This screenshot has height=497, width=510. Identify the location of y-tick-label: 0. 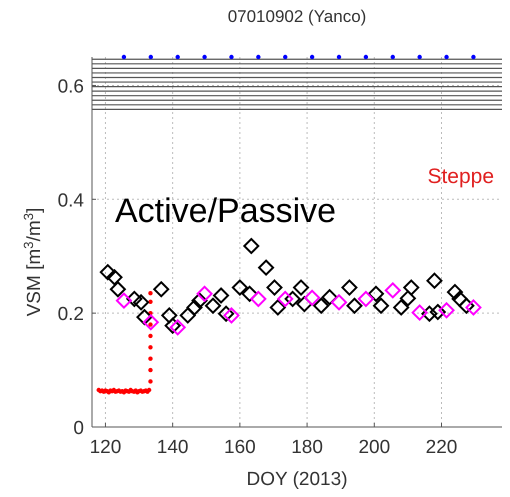
(78, 428).